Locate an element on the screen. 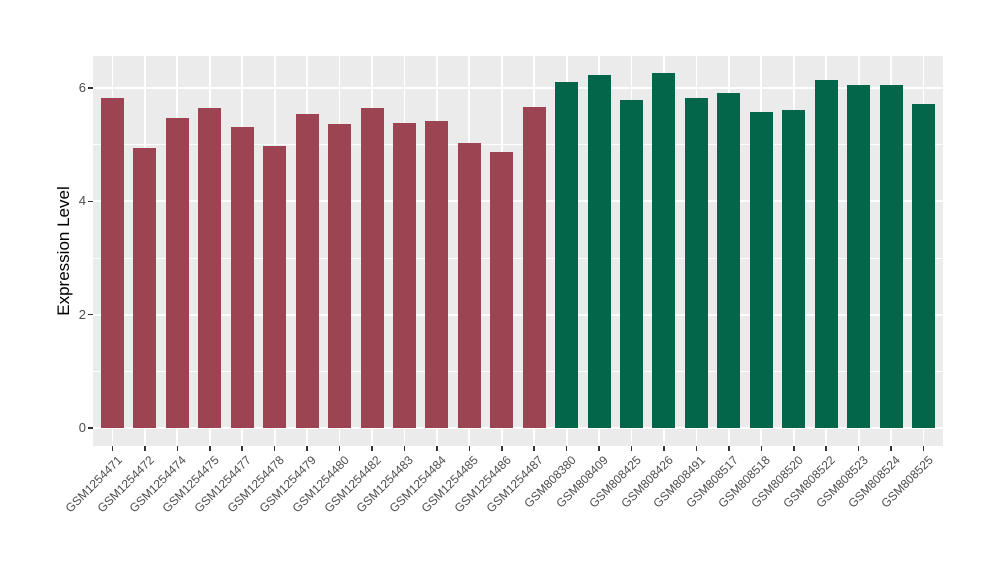 This screenshot has height=580, width=1000. y-axis-tick-label: 4 is located at coordinates (82, 201).